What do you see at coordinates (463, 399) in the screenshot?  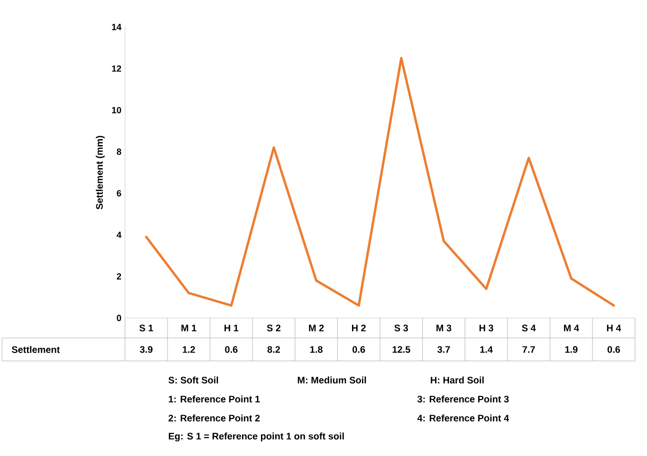 I see `text: 3: Reference Point 3` at bounding box center [463, 399].